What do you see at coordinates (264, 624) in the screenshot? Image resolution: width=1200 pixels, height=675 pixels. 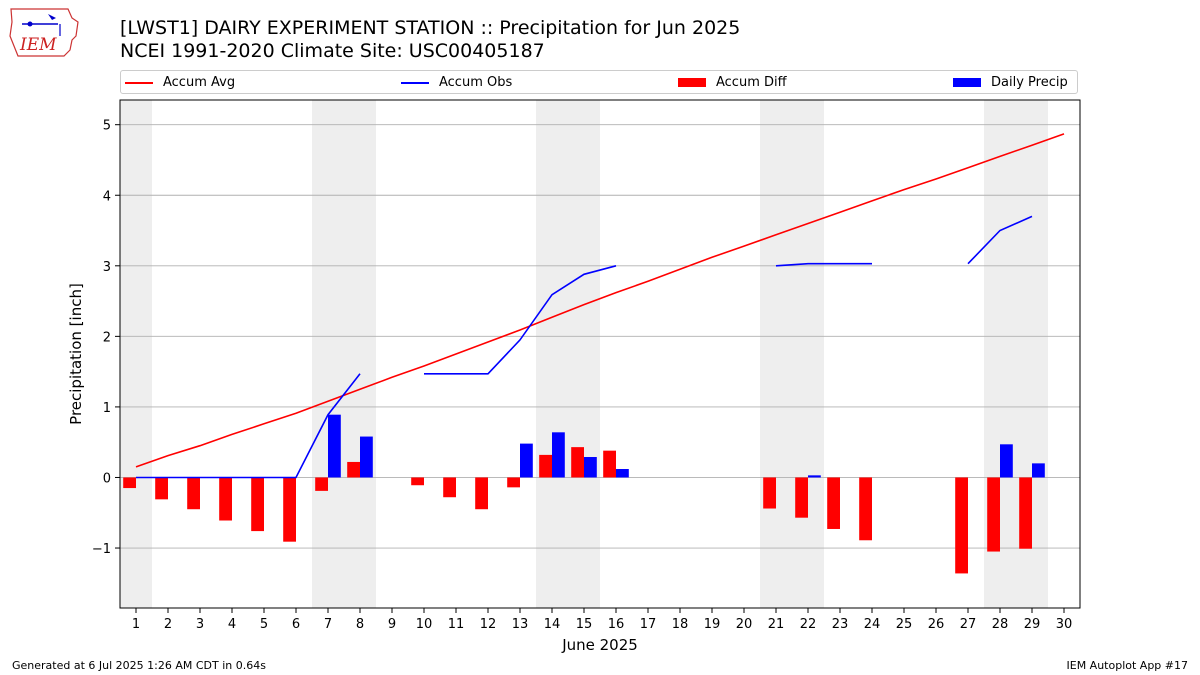 I see `x-tick-label: 5` at bounding box center [264, 624].